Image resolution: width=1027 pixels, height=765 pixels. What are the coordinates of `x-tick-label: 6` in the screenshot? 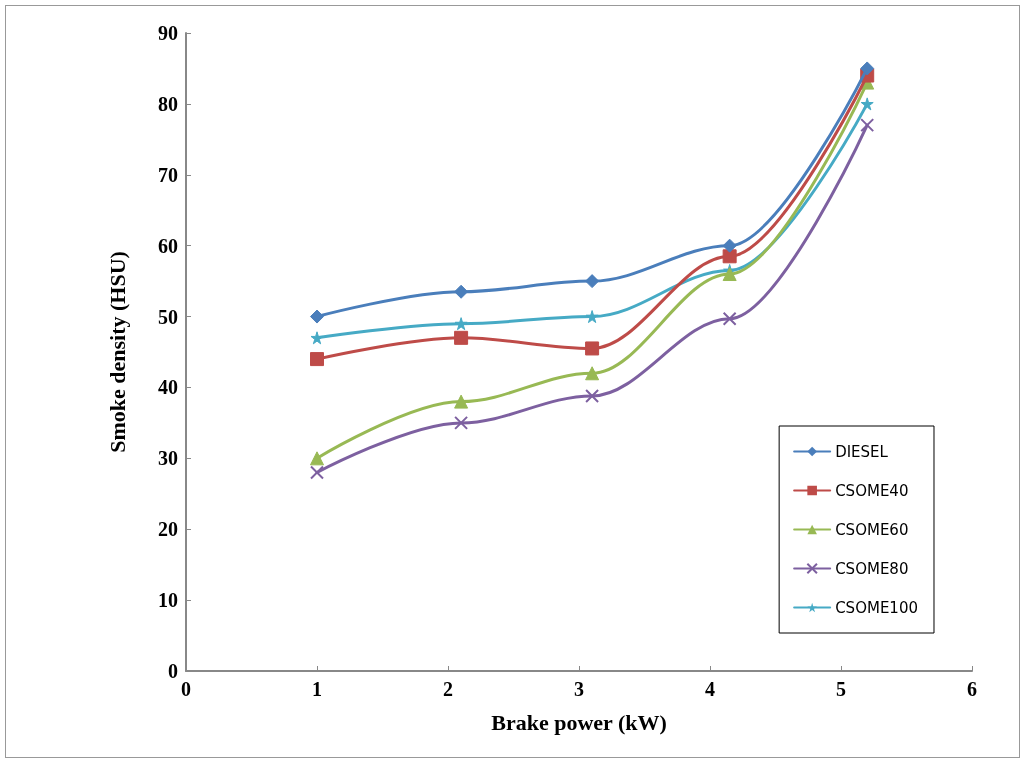 It's located at (972, 689).